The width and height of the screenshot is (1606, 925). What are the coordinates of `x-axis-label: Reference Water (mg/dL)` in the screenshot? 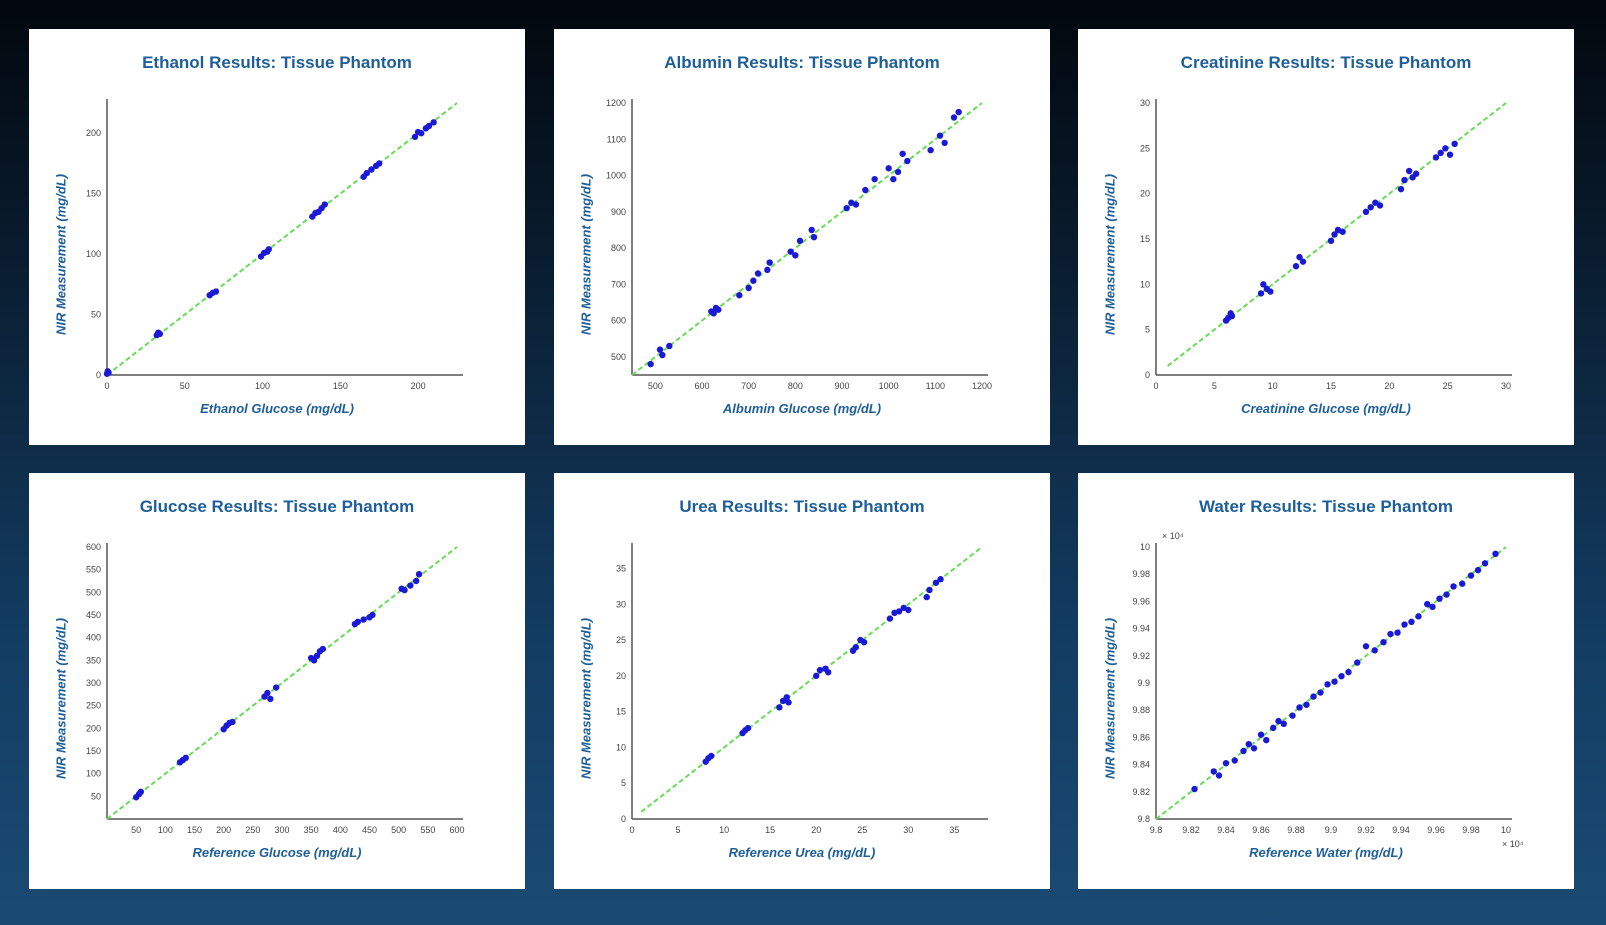 It's located at (1326, 852).